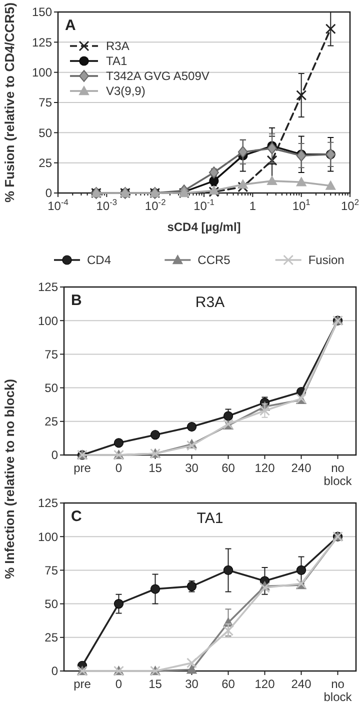  What do you see at coordinates (210, 302) in the screenshot?
I see `text: R3A` at bounding box center [210, 302].